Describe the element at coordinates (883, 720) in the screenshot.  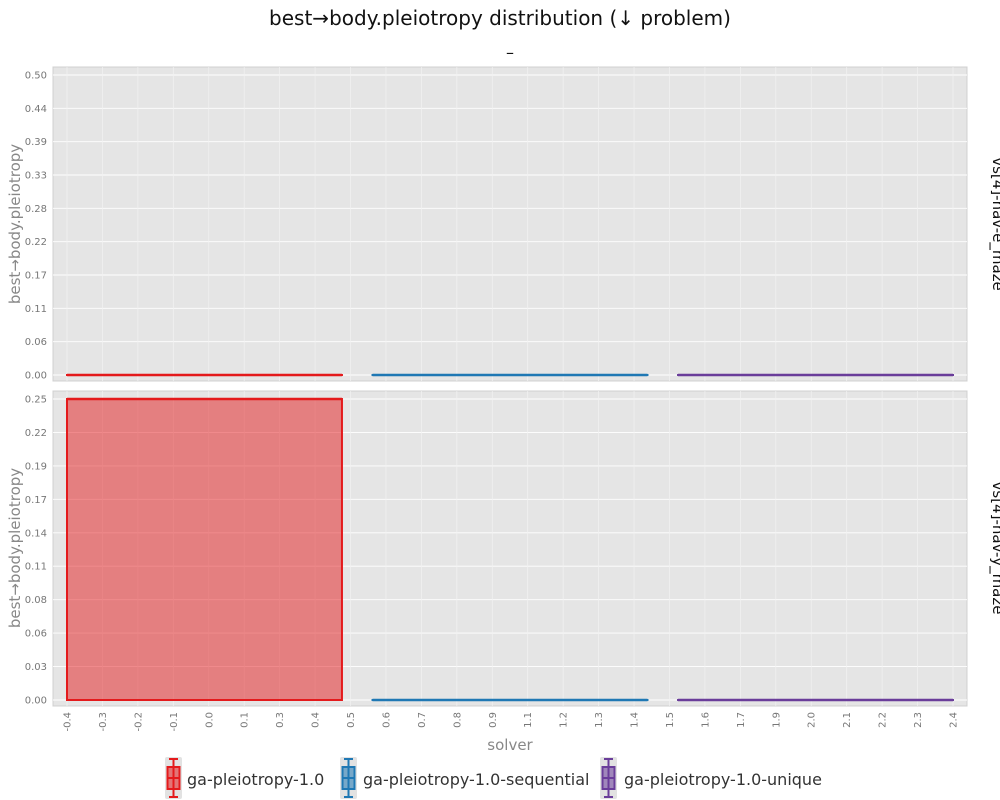
I see `x-tick-label: 2.2` at that location.